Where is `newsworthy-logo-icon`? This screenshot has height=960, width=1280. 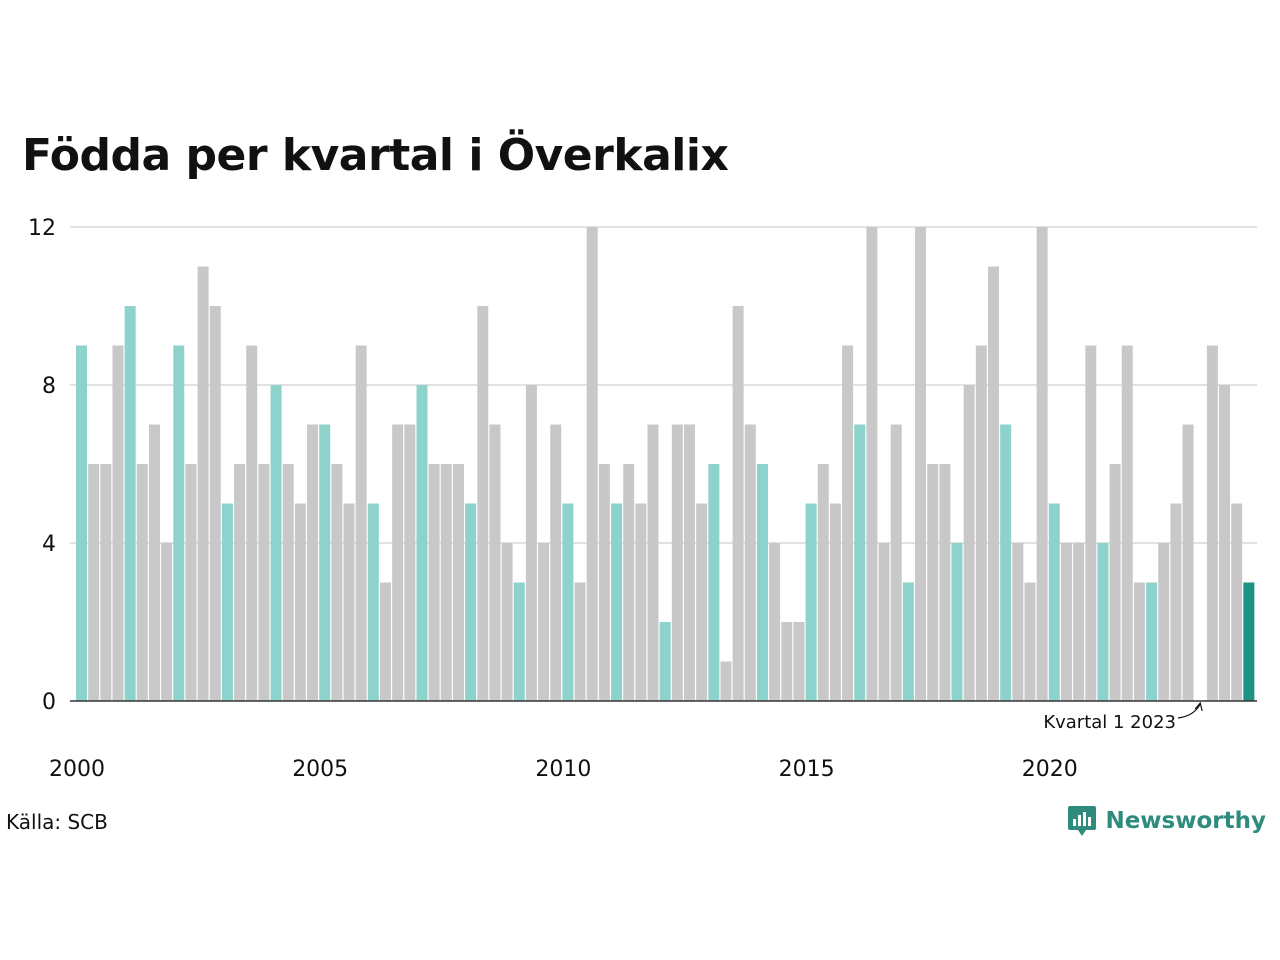 newsworthy-logo-icon is located at coordinates (1082, 821).